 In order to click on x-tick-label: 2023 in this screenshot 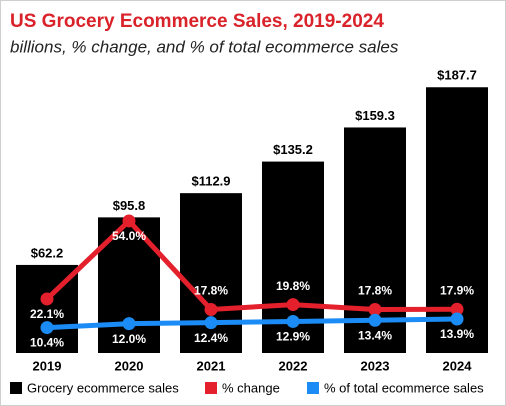, I will do `click(375, 365)`.